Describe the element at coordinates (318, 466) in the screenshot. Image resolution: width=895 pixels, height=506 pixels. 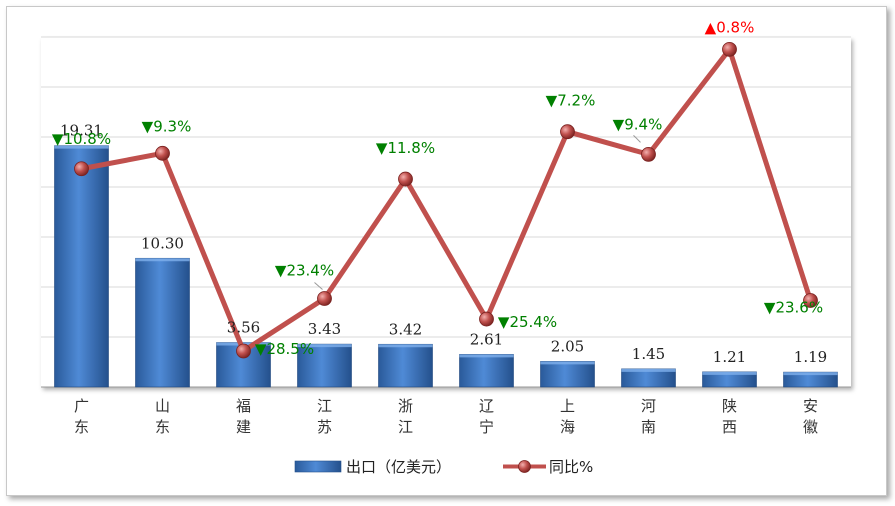
I see `legend-bar-swatch` at that location.